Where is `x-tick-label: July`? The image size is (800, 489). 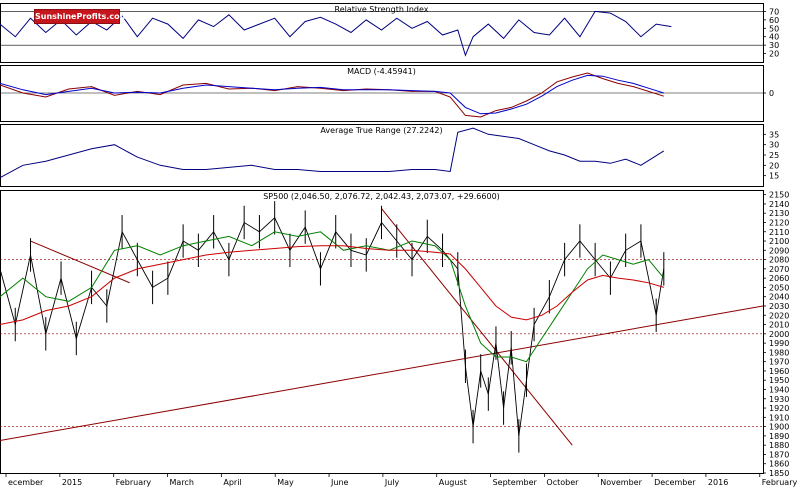
x-tick-label: July is located at coordinates (392, 482).